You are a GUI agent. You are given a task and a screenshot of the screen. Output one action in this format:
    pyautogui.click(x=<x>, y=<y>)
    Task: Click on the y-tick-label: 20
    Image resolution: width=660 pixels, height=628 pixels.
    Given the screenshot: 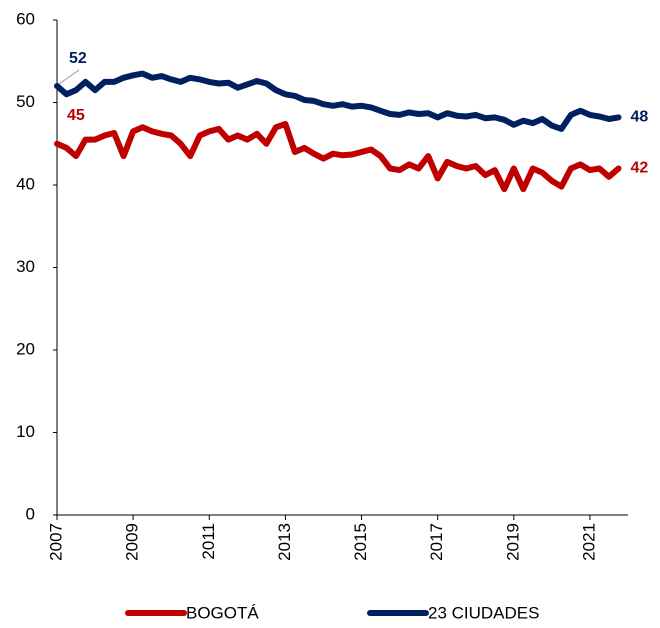 What is the action you would take?
    pyautogui.click(x=25, y=348)
    